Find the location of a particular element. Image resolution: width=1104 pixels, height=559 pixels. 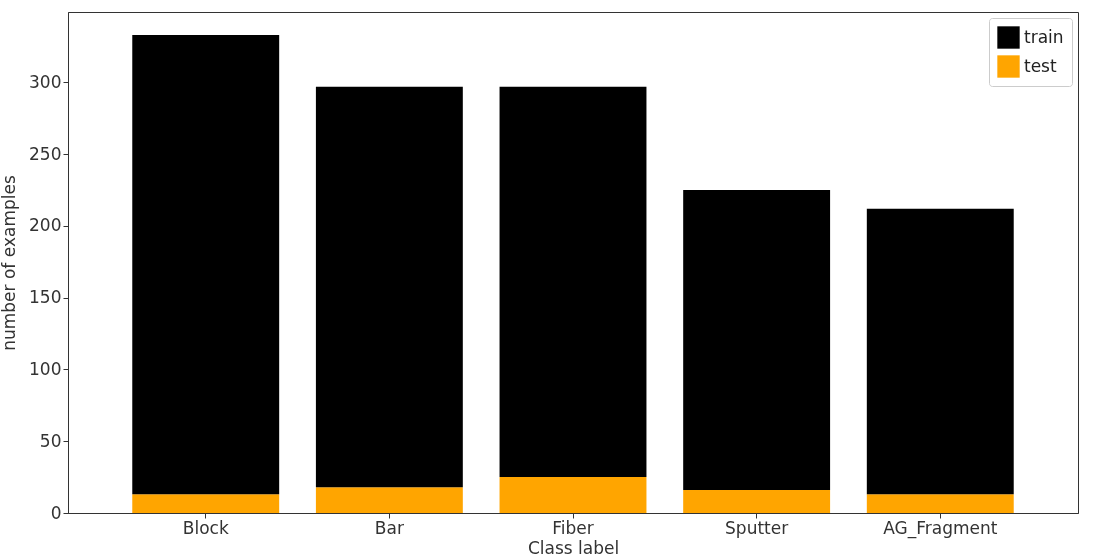

legend-label: test is located at coordinates (1040, 65).